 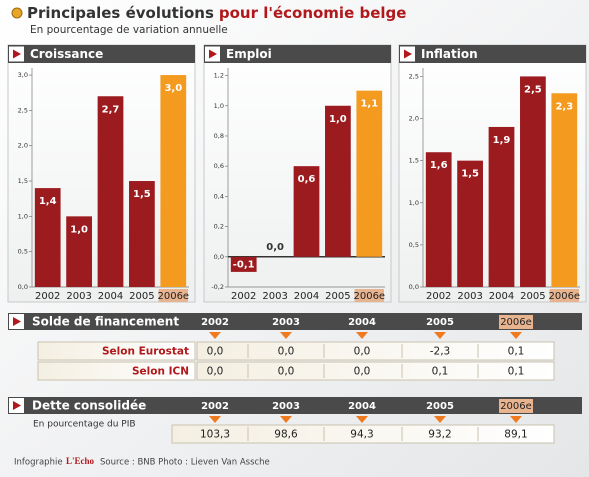 I want to click on footer-source: Source : BNB Photo : Lieven Van Assche, so click(x=185, y=463).